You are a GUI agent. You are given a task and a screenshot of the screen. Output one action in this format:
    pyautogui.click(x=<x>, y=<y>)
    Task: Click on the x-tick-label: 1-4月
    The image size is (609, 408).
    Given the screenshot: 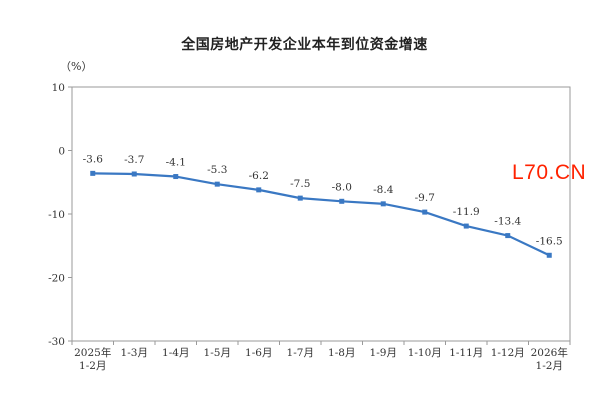 What is the action you would take?
    pyautogui.click(x=175, y=353)
    